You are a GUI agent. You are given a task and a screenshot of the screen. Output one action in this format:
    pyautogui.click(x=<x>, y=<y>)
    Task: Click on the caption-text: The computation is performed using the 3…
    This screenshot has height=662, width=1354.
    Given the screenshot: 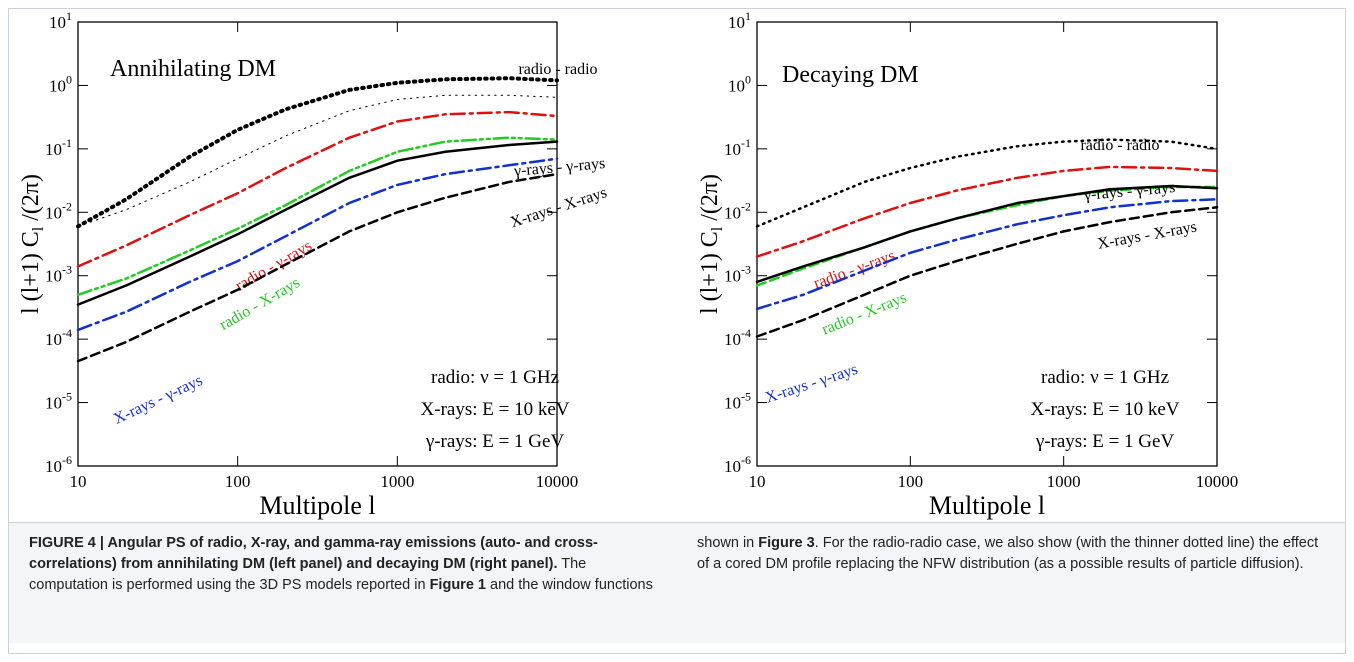 What is the action you would take?
    pyautogui.click(x=308, y=574)
    